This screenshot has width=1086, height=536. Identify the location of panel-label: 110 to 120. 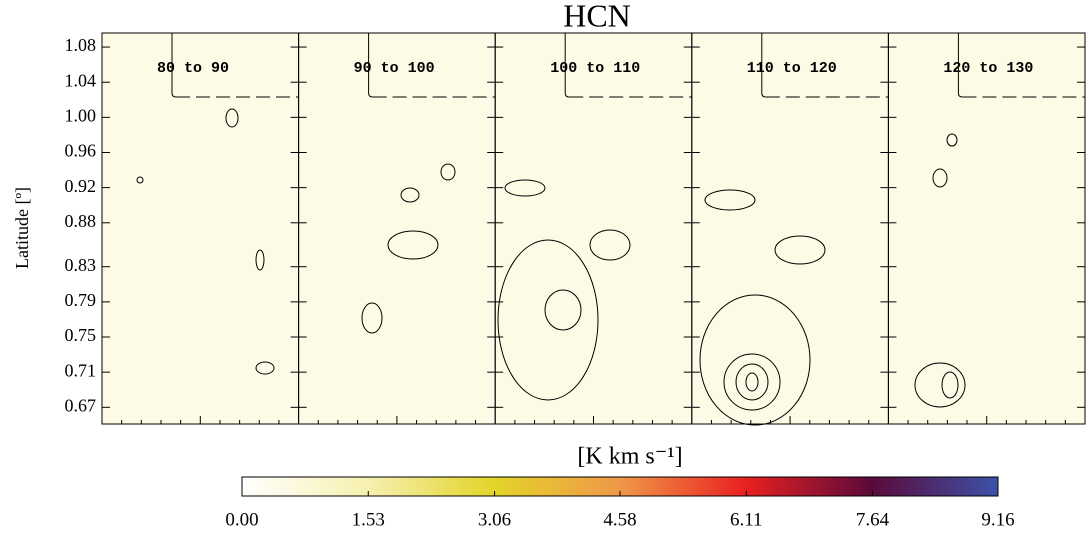
(792, 68).